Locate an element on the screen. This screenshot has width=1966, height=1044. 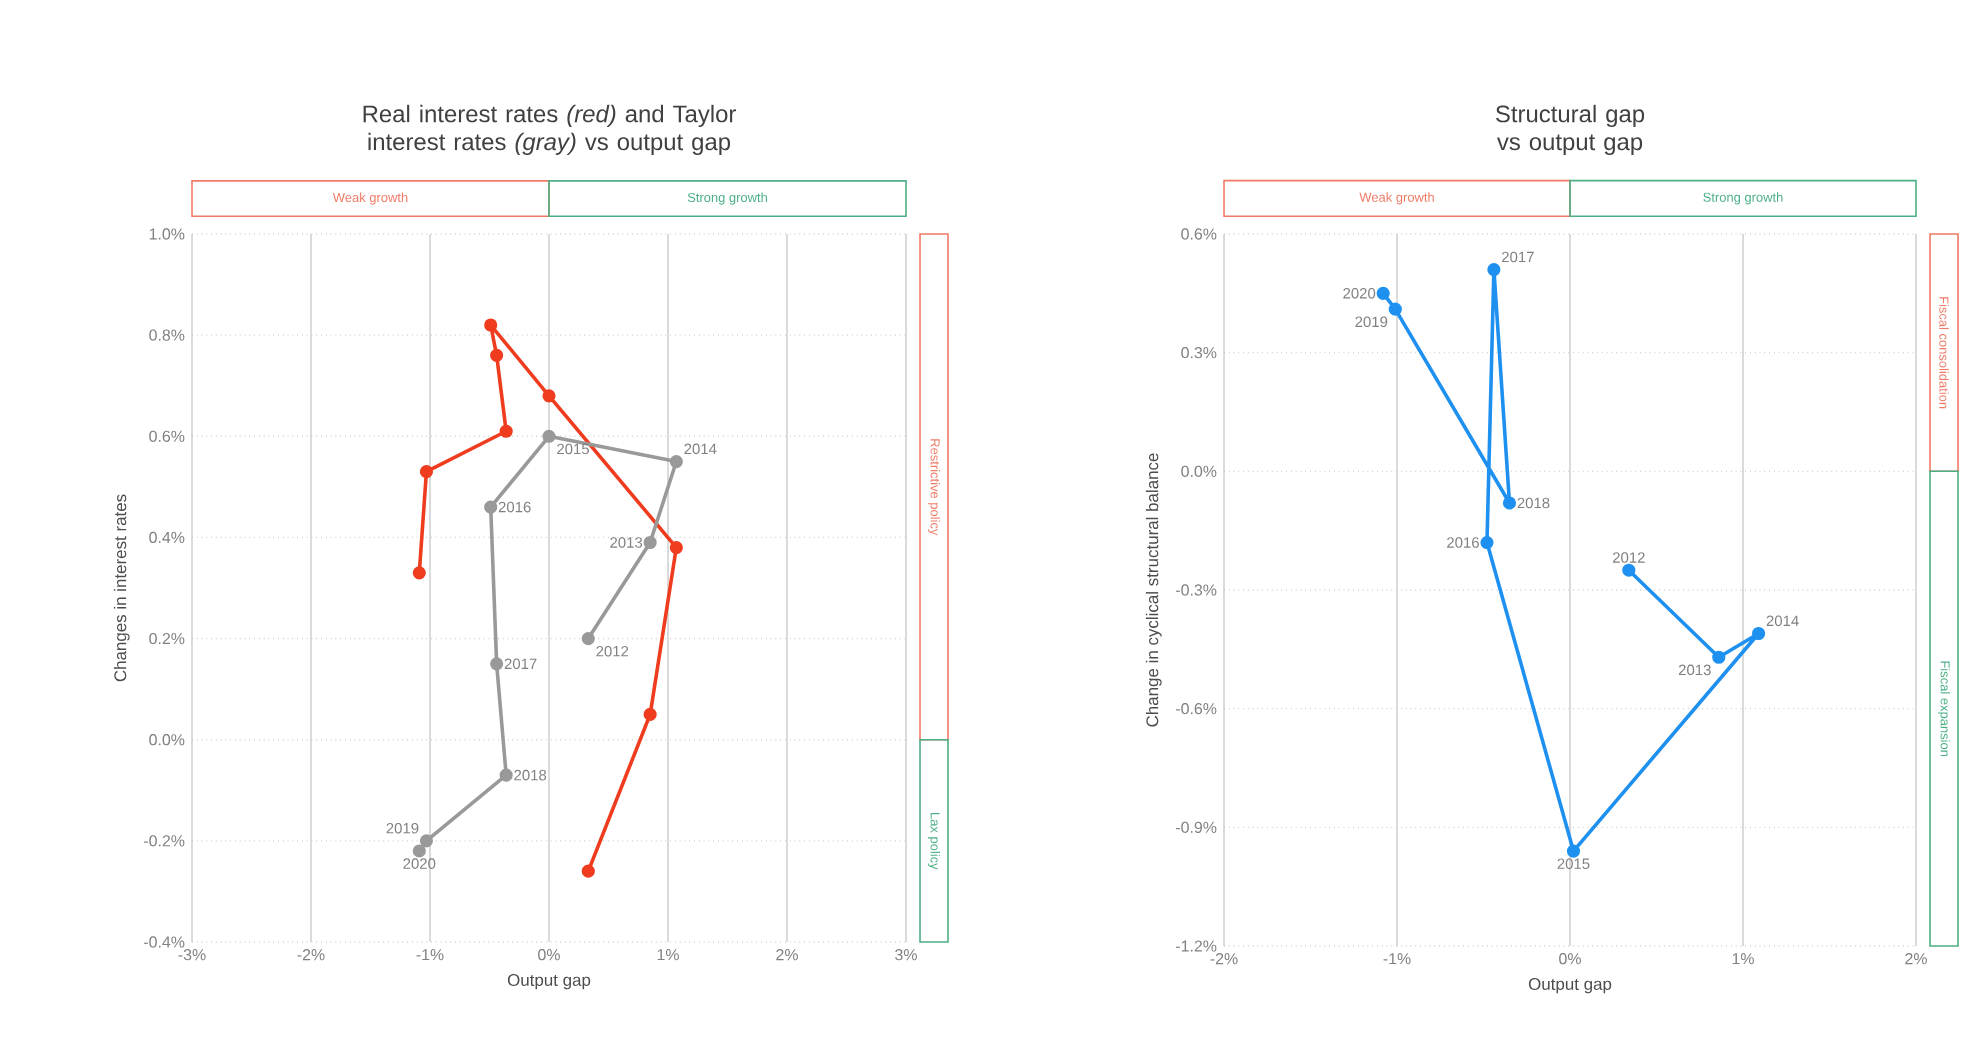
y-axis-title: Change in cyclical structural balance is located at coordinates (1153, 590).